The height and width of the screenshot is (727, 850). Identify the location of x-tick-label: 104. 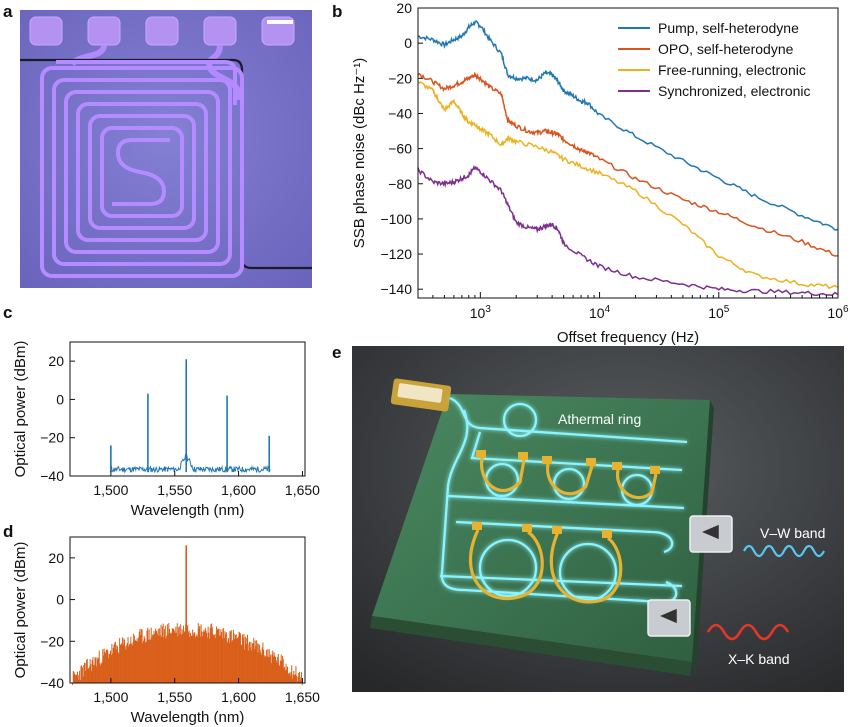
(600, 312).